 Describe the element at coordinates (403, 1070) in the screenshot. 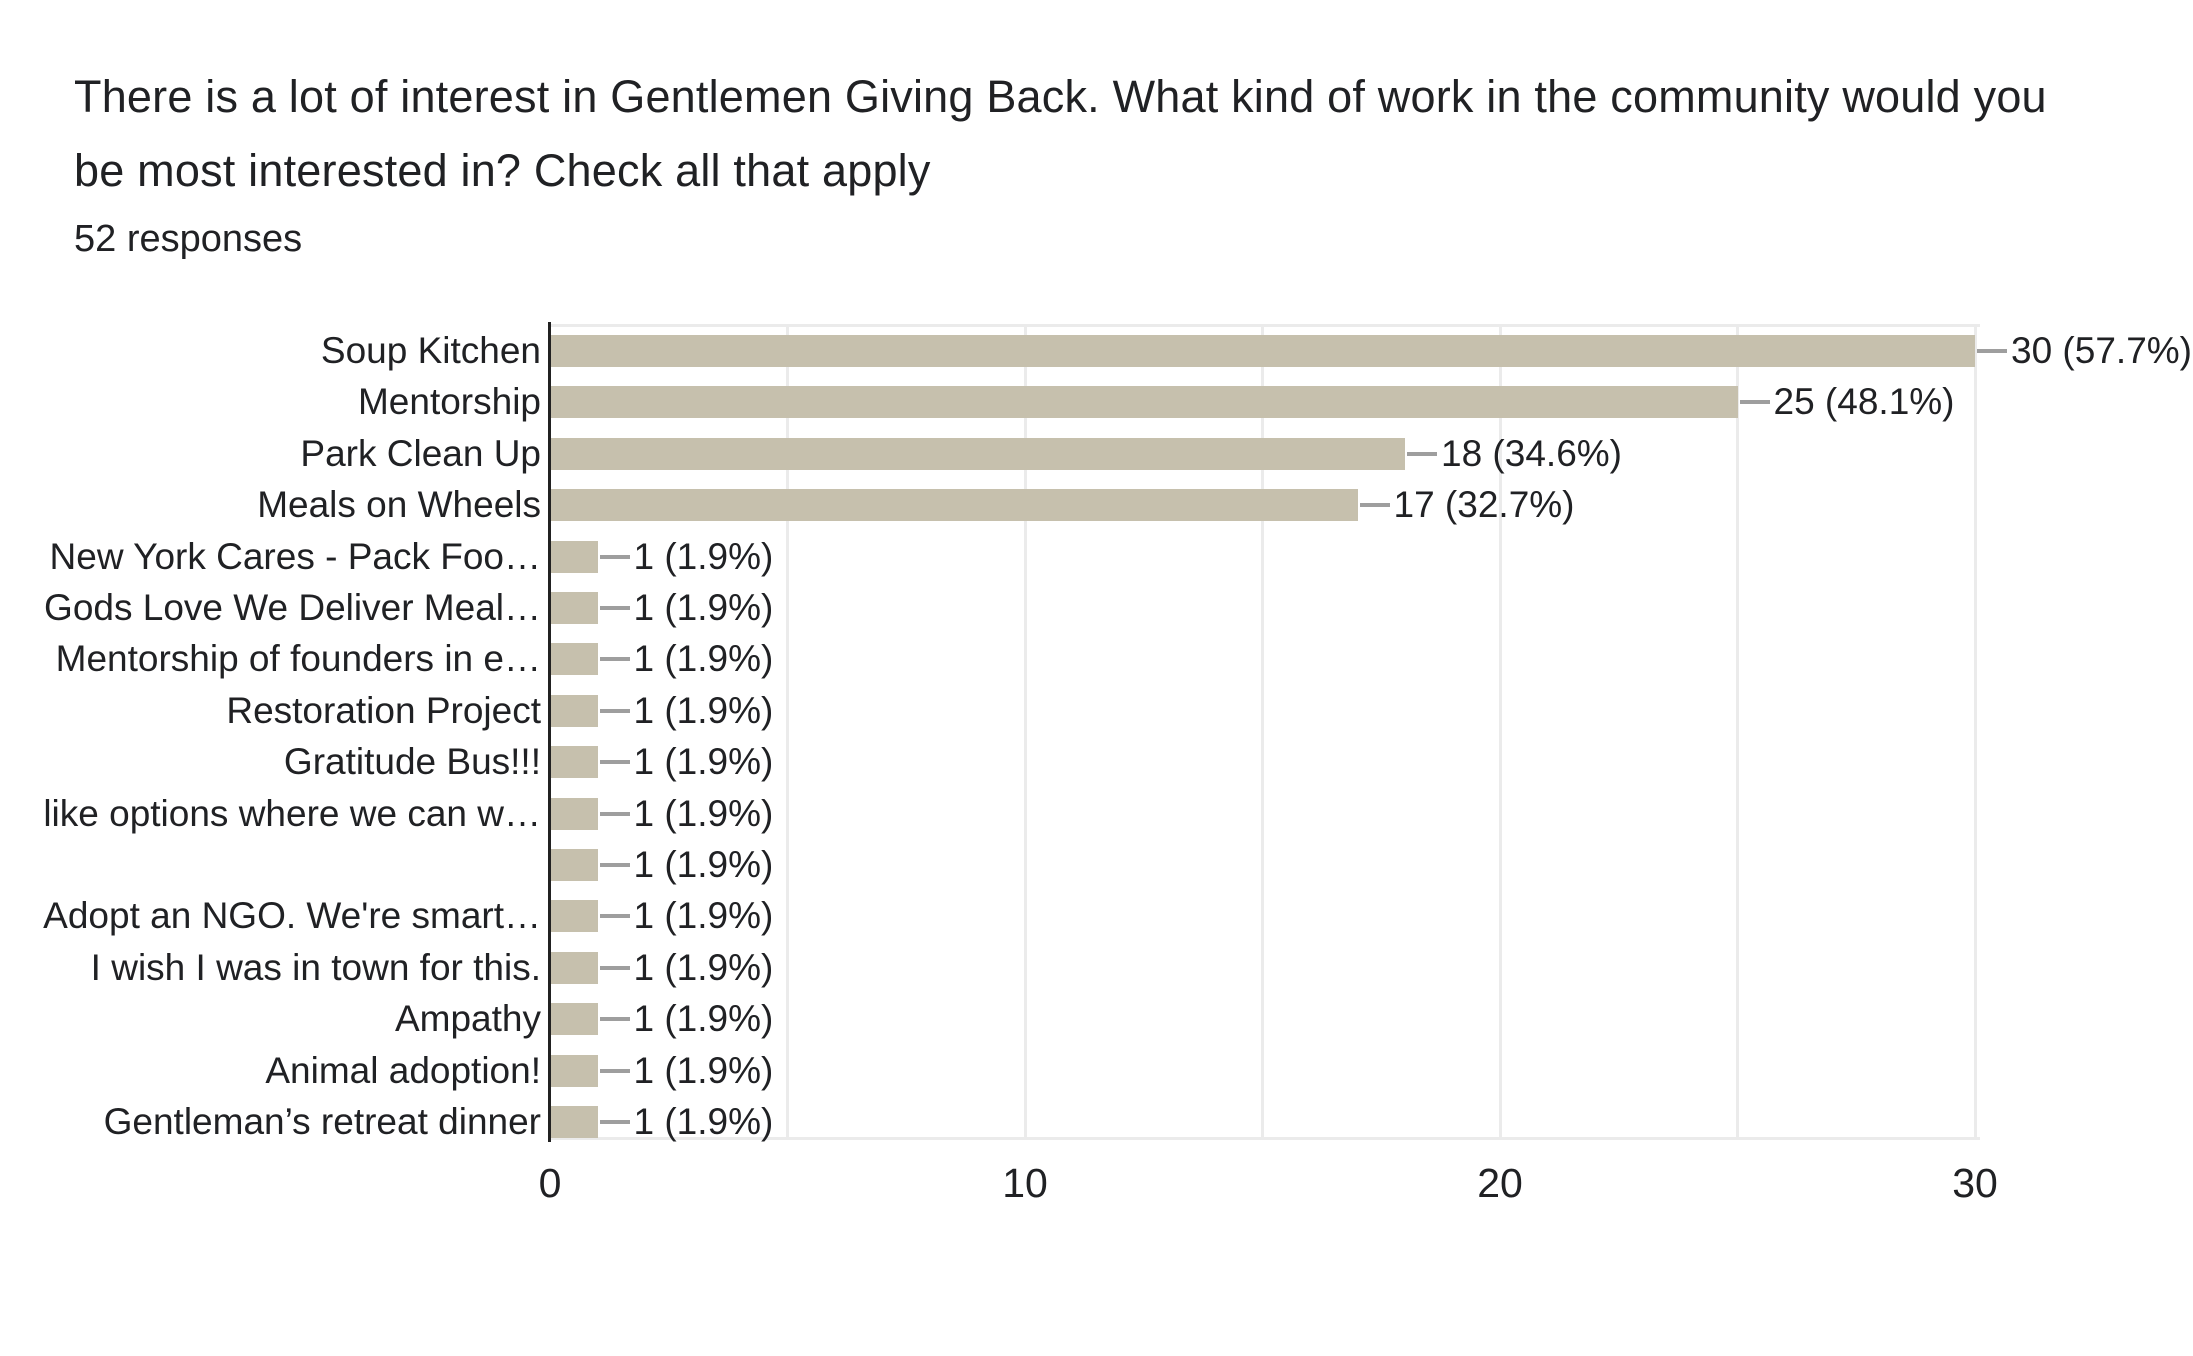

I see `category-label: Animal adoption!` at that location.